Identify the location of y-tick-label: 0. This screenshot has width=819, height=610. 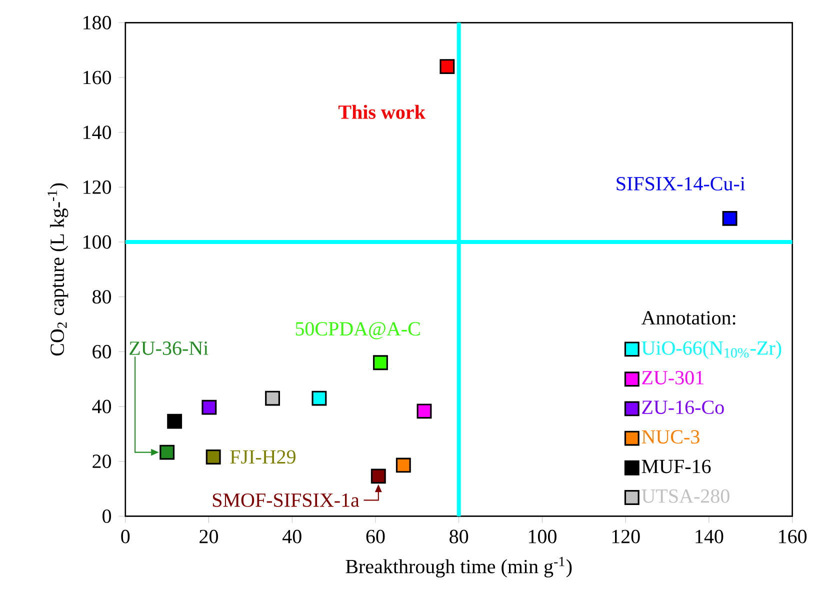
(107, 517).